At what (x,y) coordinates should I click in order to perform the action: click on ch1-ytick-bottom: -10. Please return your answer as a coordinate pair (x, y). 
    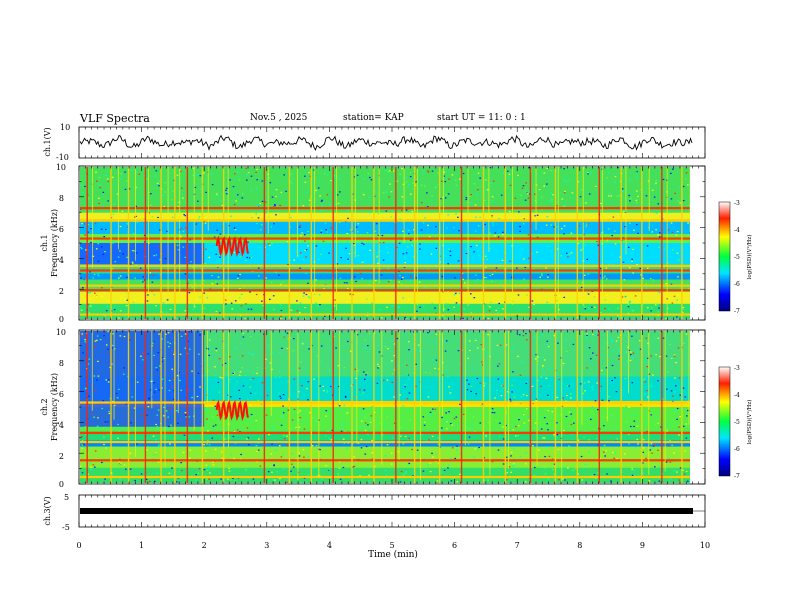
    Looking at the image, I should click on (62, 157).